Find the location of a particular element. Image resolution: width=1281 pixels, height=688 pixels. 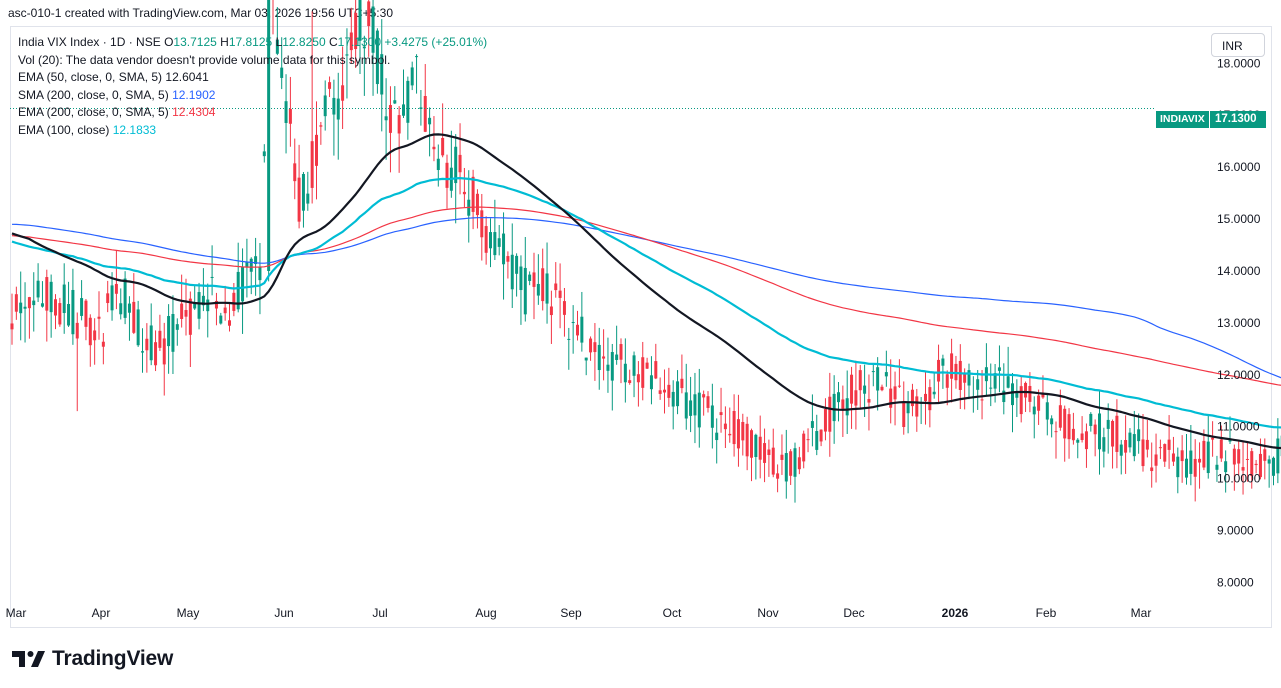

sma200-value: 12.1902 is located at coordinates (194, 94).